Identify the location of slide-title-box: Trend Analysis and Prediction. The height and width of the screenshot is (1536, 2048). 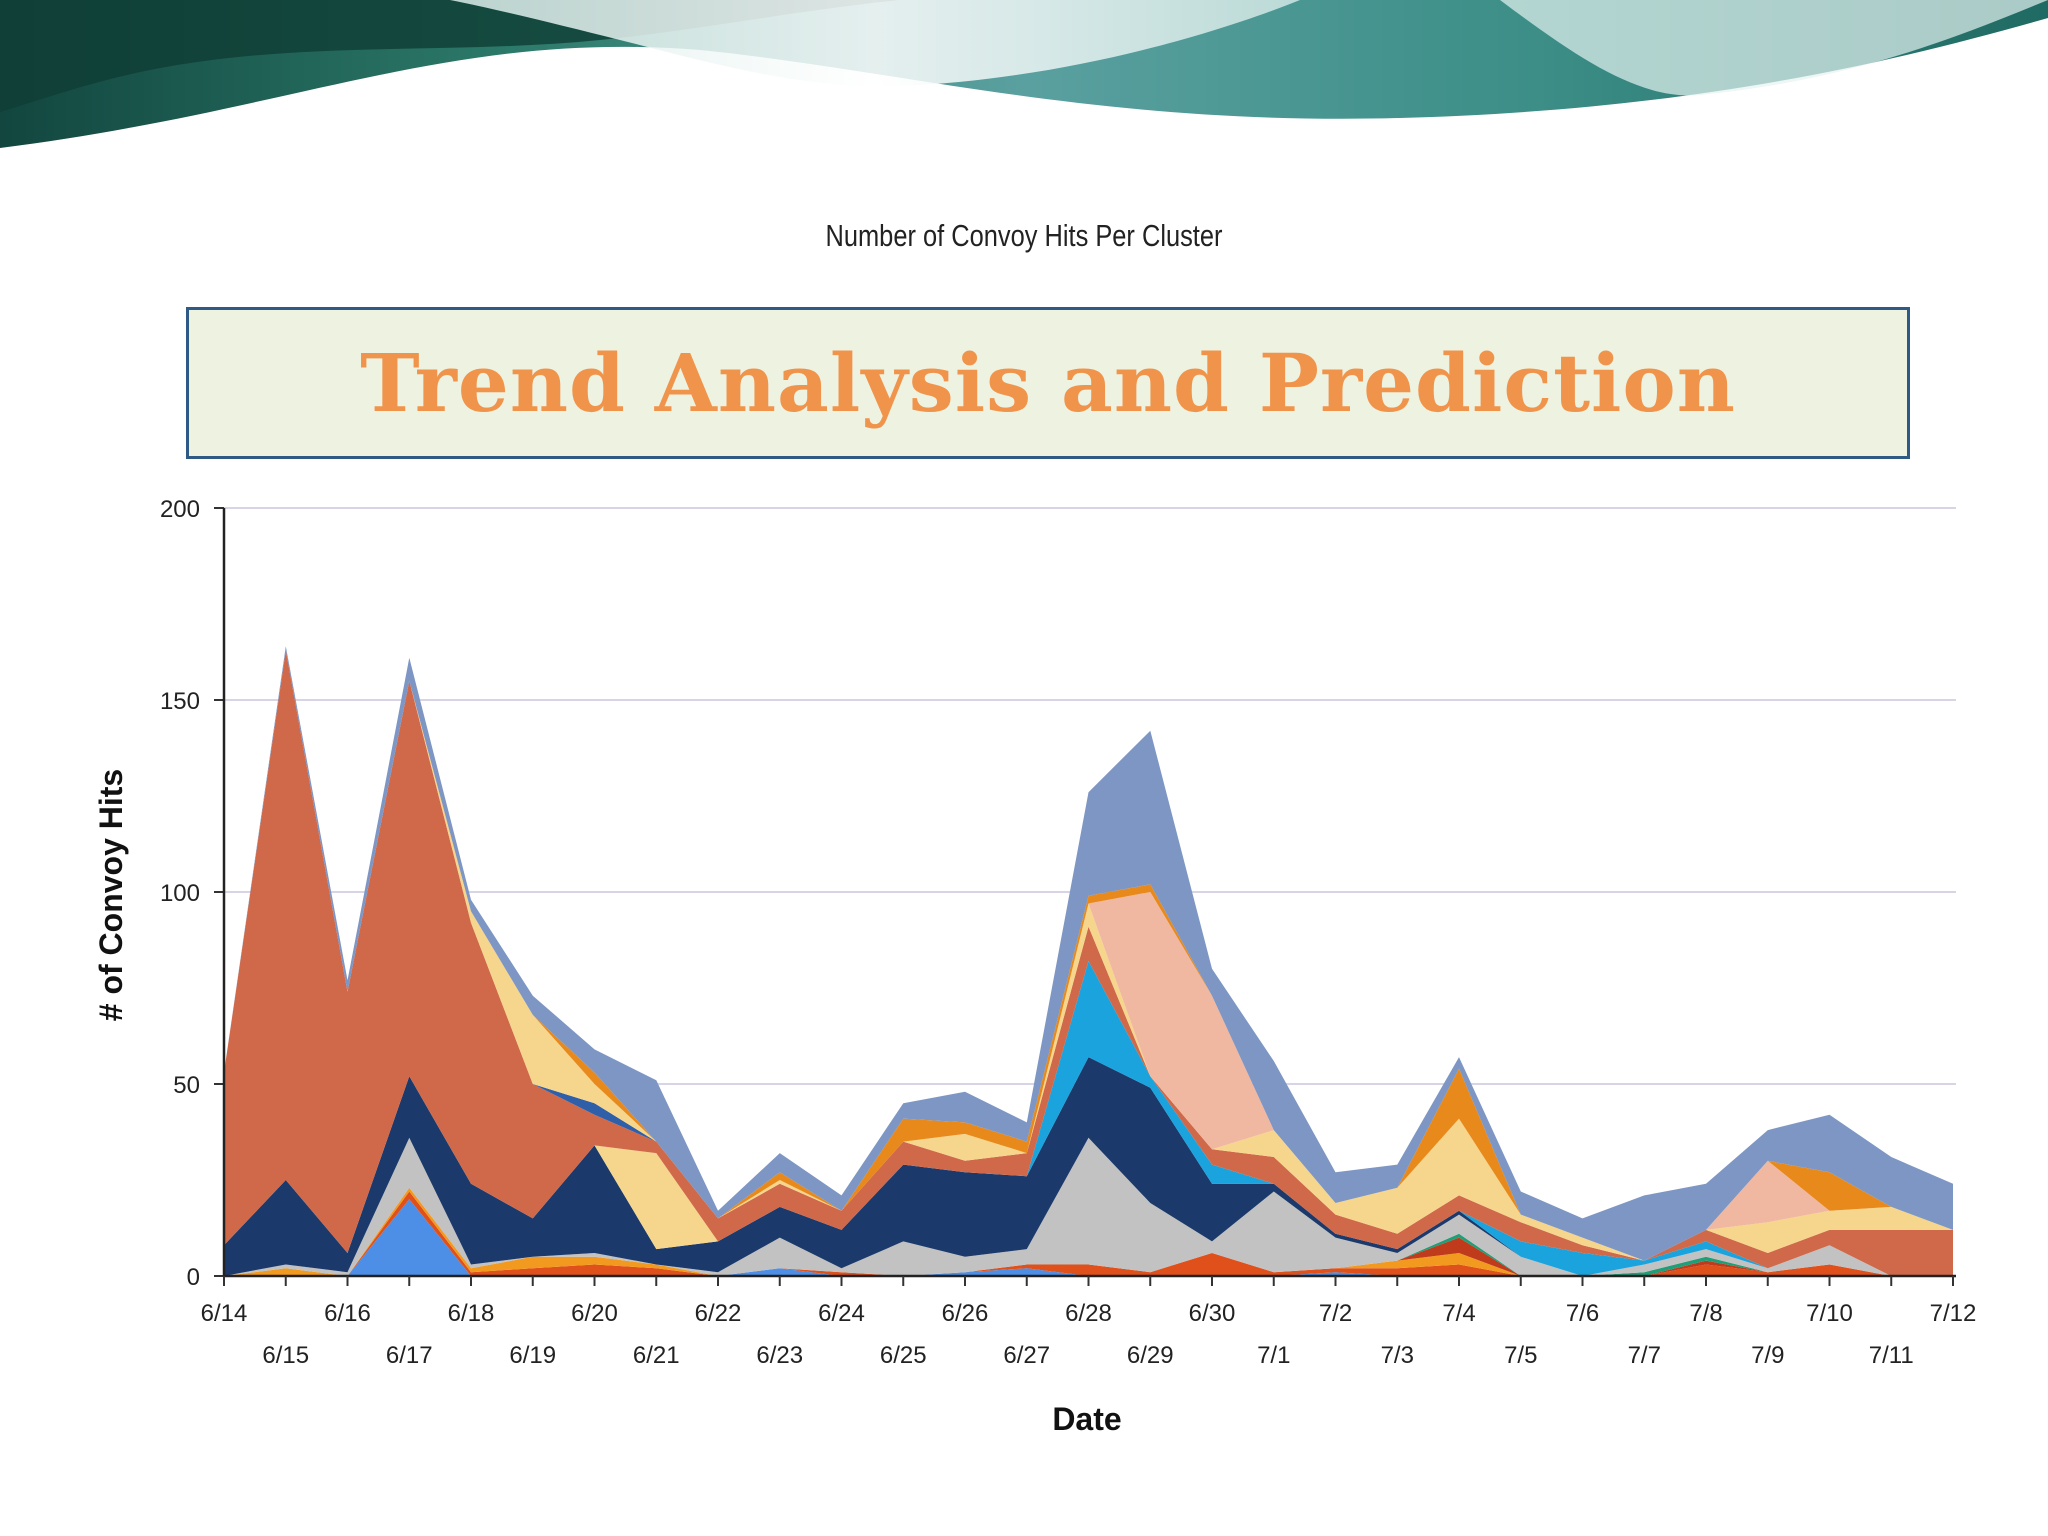
(1048, 383).